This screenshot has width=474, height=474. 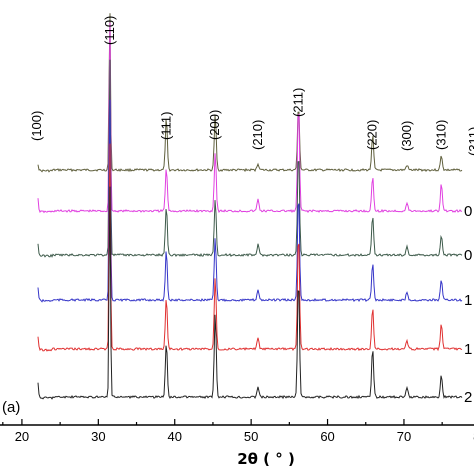 What do you see at coordinates (214, 125) in the screenshot?
I see `peak-label-4: (200)` at bounding box center [214, 125].